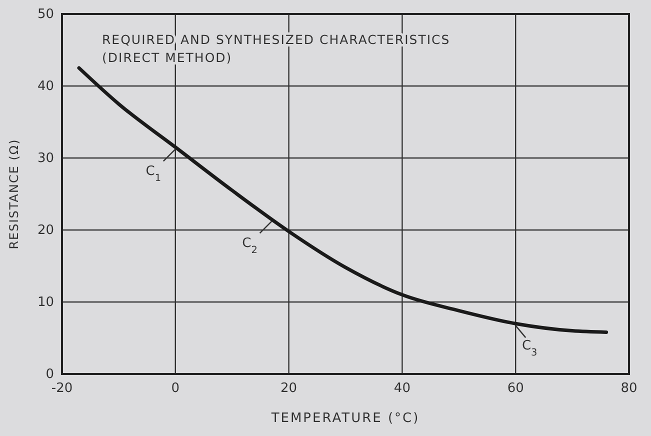  What do you see at coordinates (45, 302) in the screenshot?
I see `y-tick-label: 10` at bounding box center [45, 302].